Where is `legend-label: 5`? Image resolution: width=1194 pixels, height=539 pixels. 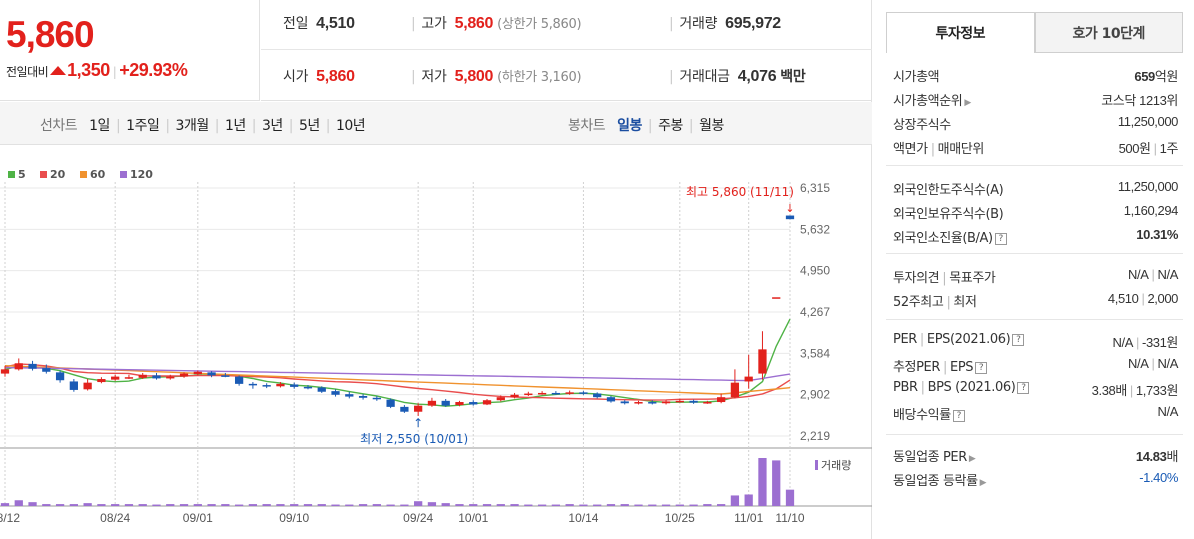 legend-label: 5 is located at coordinates (22, 174).